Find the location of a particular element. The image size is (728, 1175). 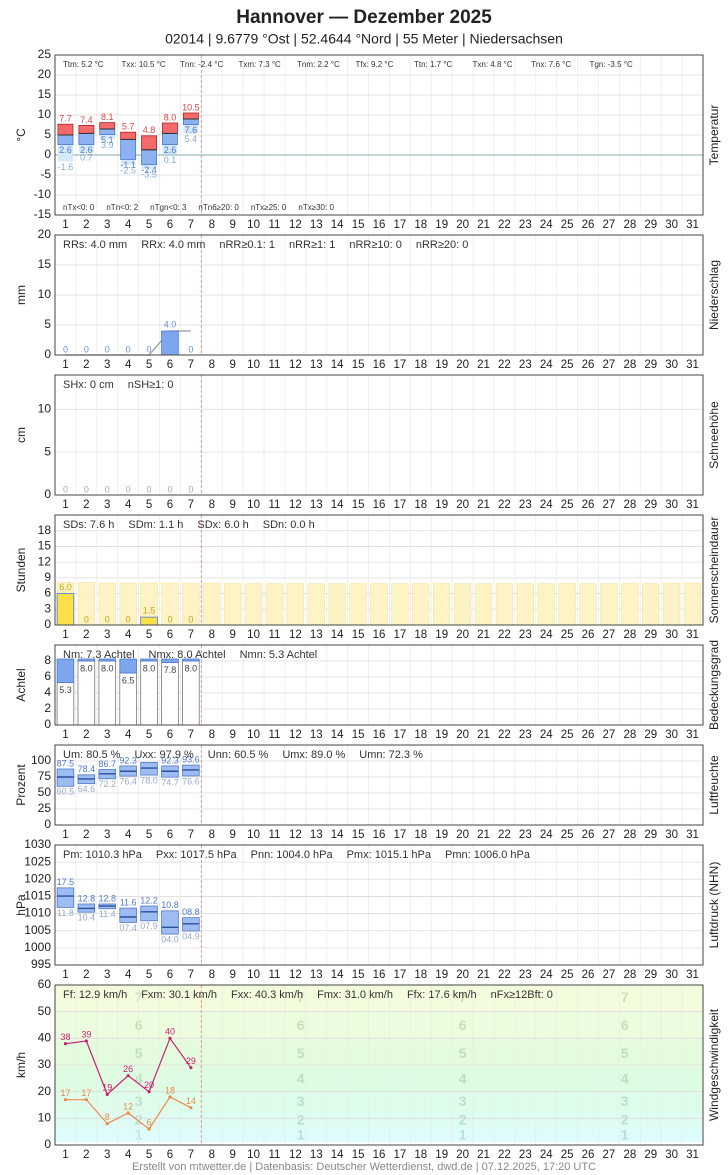

x-tick-label: 15 is located at coordinates (358, 1155).